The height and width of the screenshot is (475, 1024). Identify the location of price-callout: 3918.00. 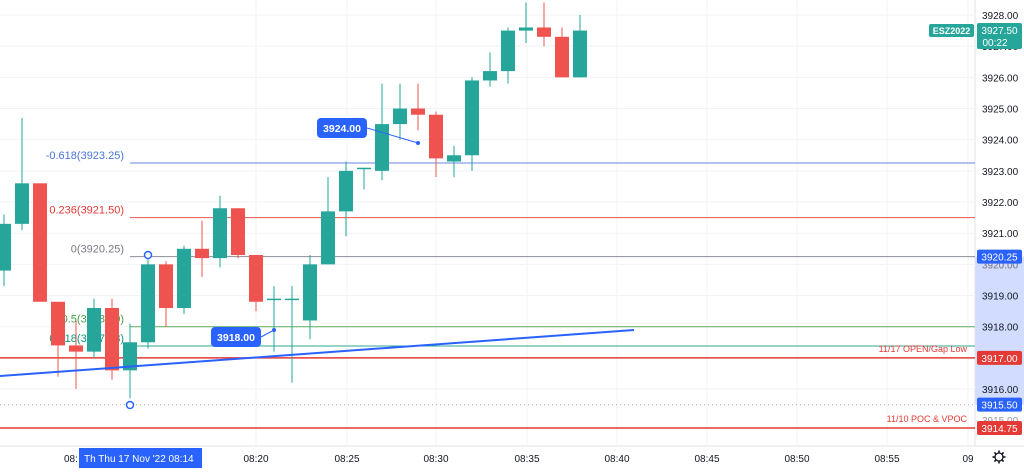
(243, 337).